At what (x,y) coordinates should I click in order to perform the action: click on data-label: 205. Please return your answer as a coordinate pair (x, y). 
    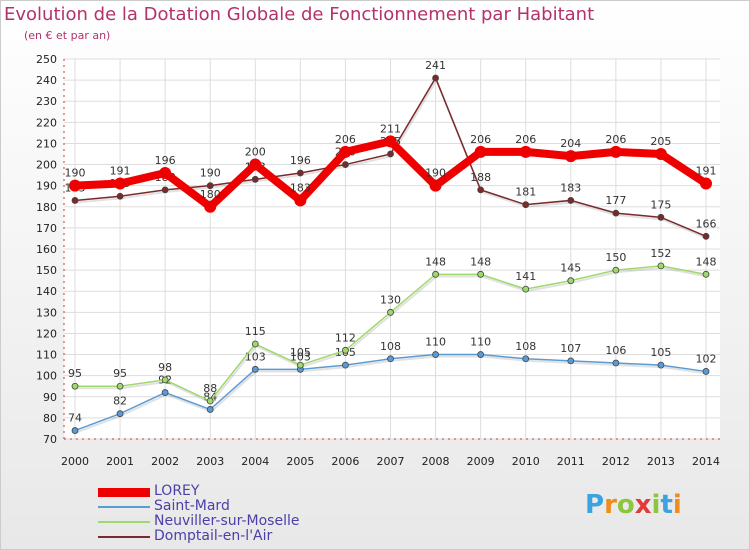
    Looking at the image, I should click on (660, 141).